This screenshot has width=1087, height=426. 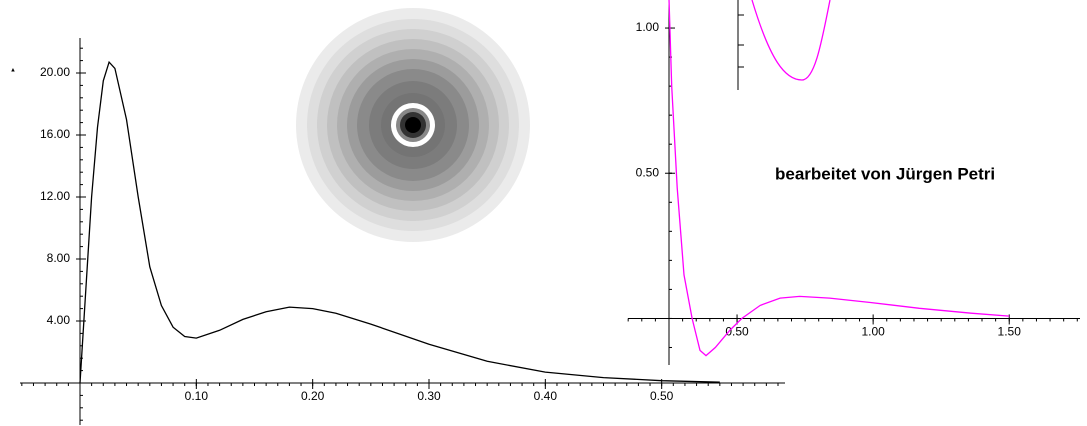 What do you see at coordinates (55, 72) in the screenshot?
I see `y-tick-label: 20.00` at bounding box center [55, 72].